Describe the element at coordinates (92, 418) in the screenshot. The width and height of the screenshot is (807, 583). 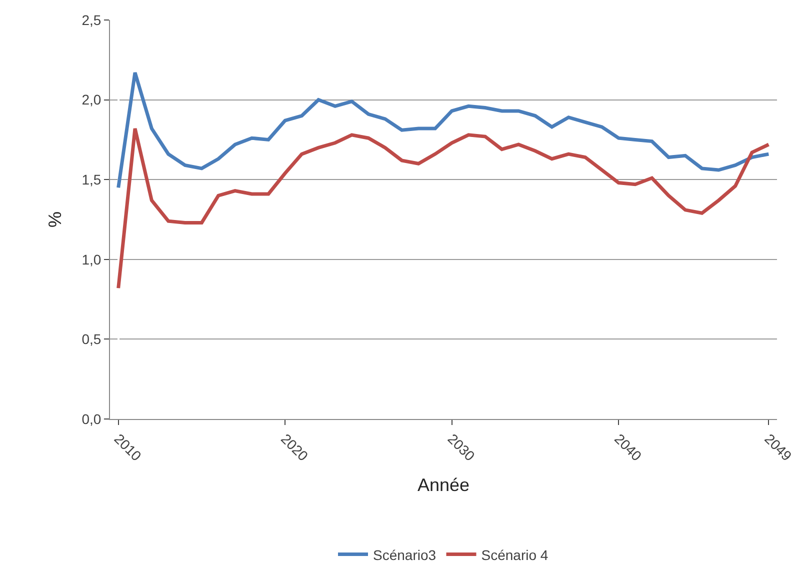
I see `y-tick-label: 0,0` at that location.